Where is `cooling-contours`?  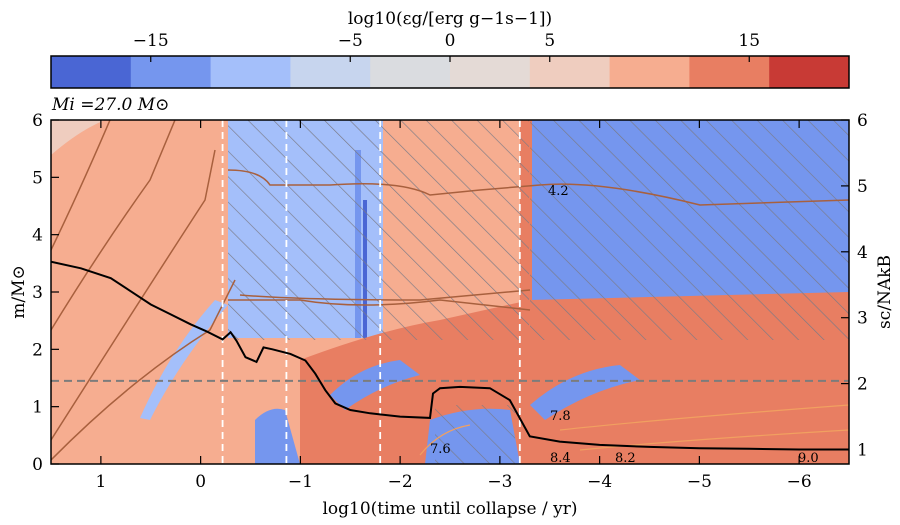 cooling-contours is located at coordinates (634, 430).